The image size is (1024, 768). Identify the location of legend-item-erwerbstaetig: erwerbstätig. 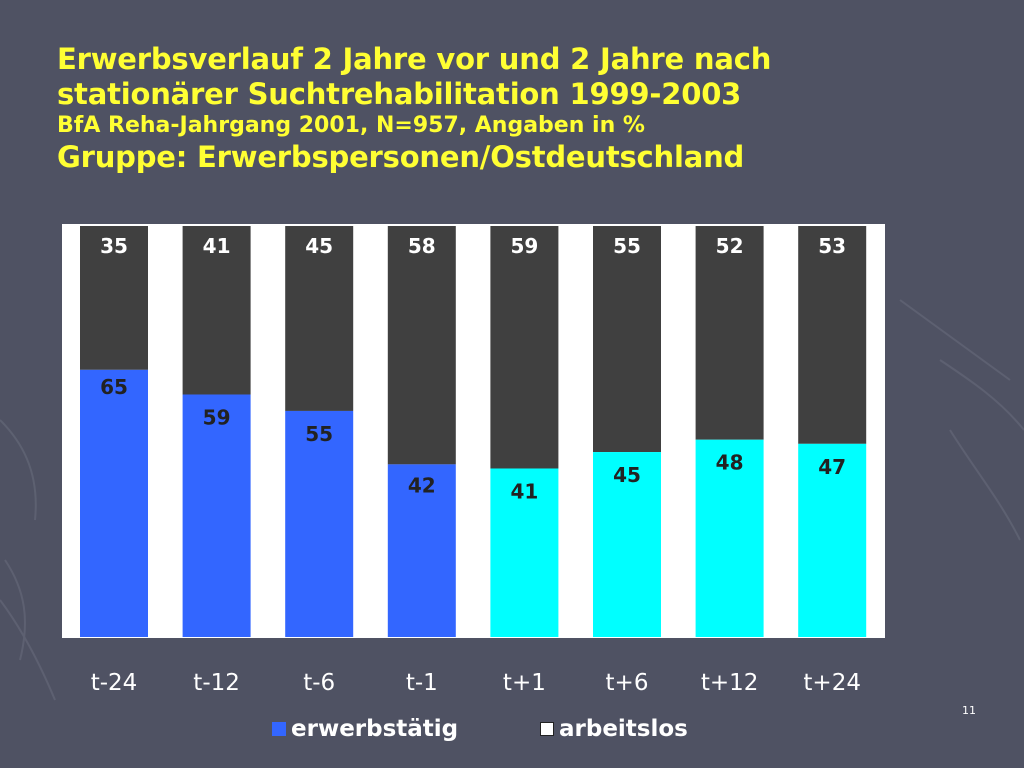
(365, 729).